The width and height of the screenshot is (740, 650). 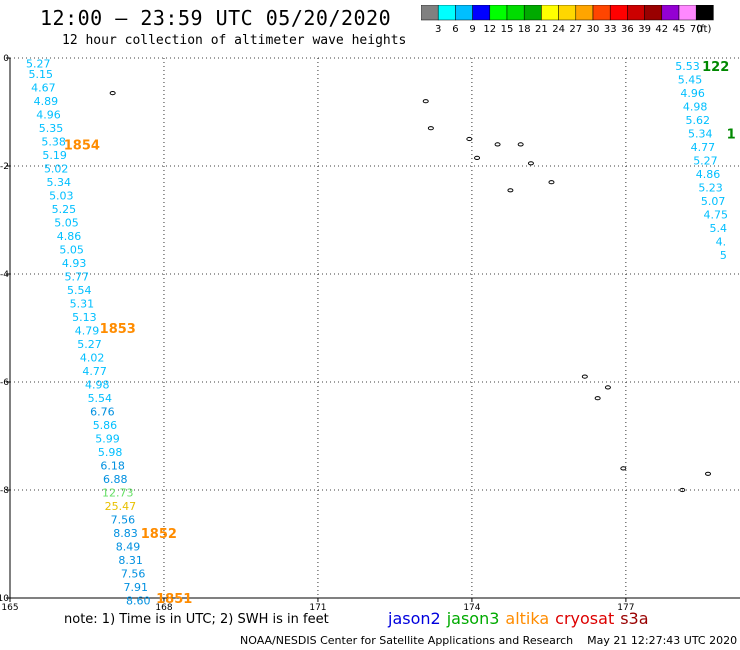 I want to click on right-track-wave-height-label: 5.53, so click(x=687, y=66).